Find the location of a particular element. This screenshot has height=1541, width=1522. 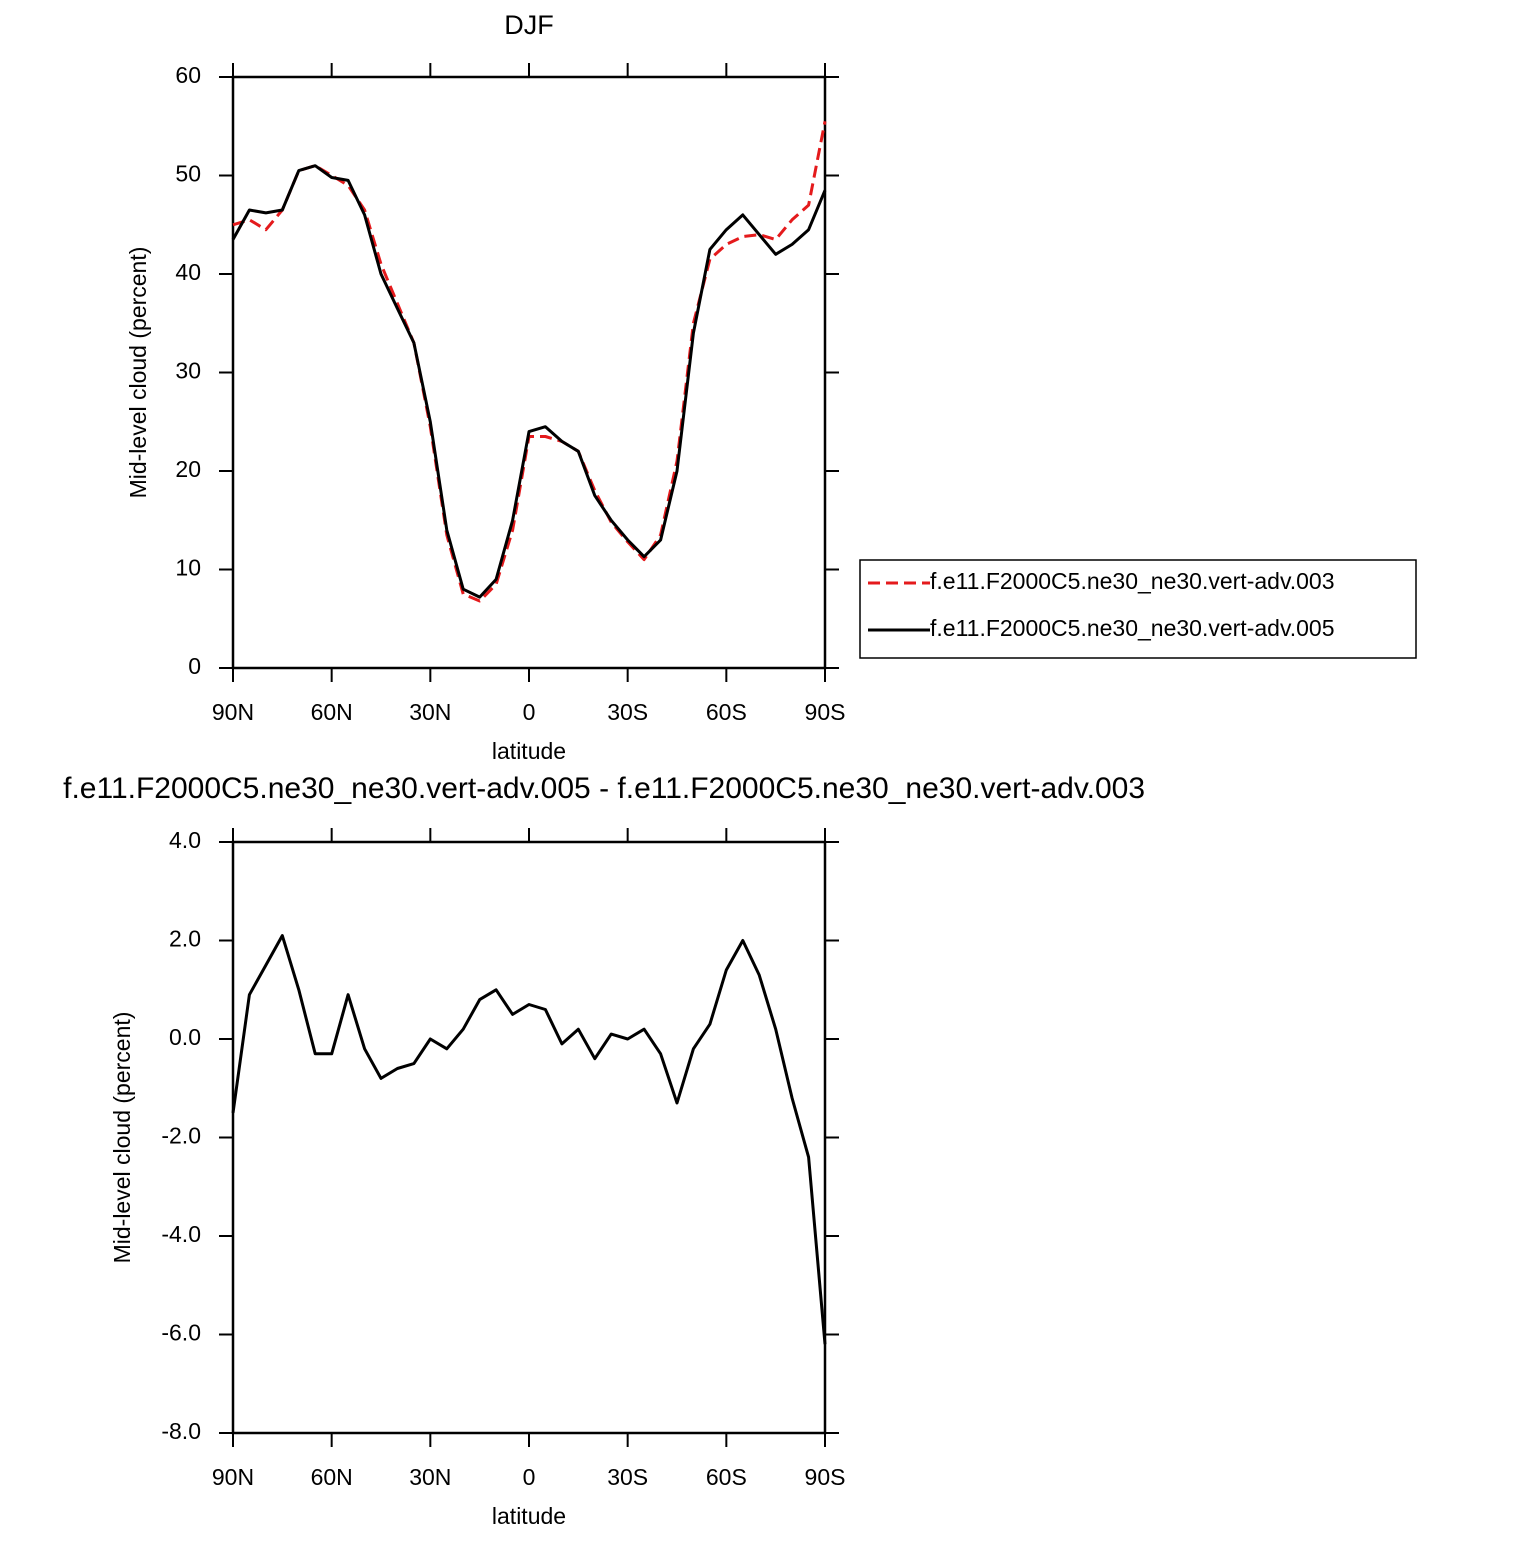

y-tick-label: 40 is located at coordinates (188, 272).